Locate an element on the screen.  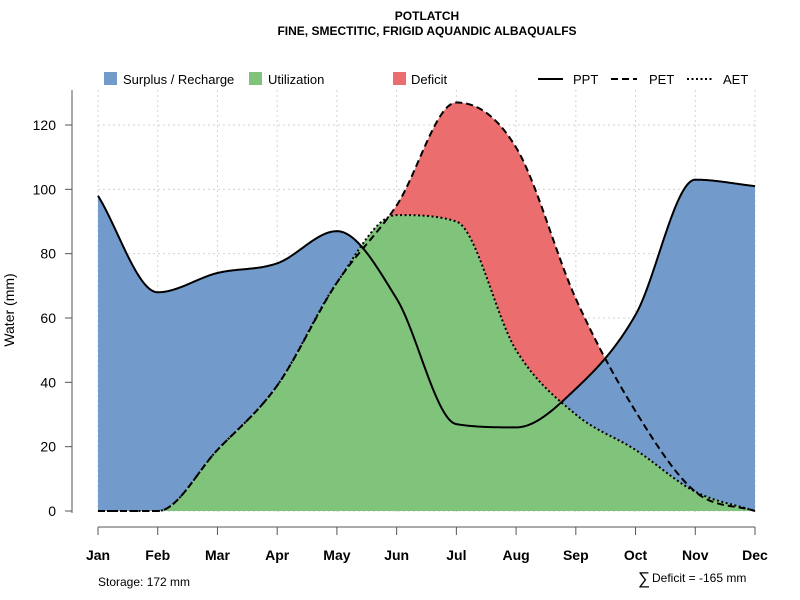
x-tick-label: Dec is located at coordinates (755, 555).